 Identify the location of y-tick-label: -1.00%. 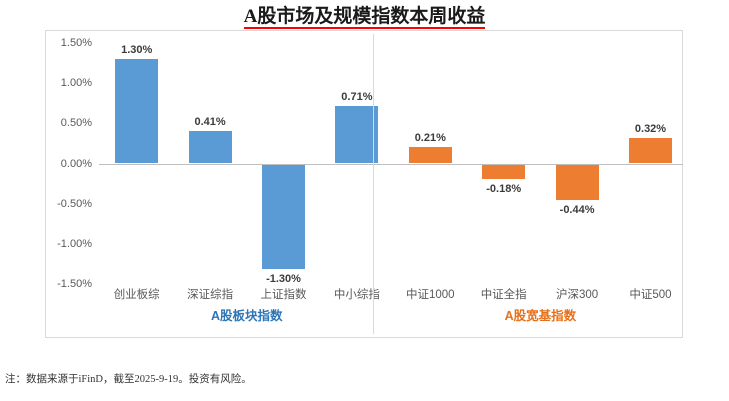
(74, 243).